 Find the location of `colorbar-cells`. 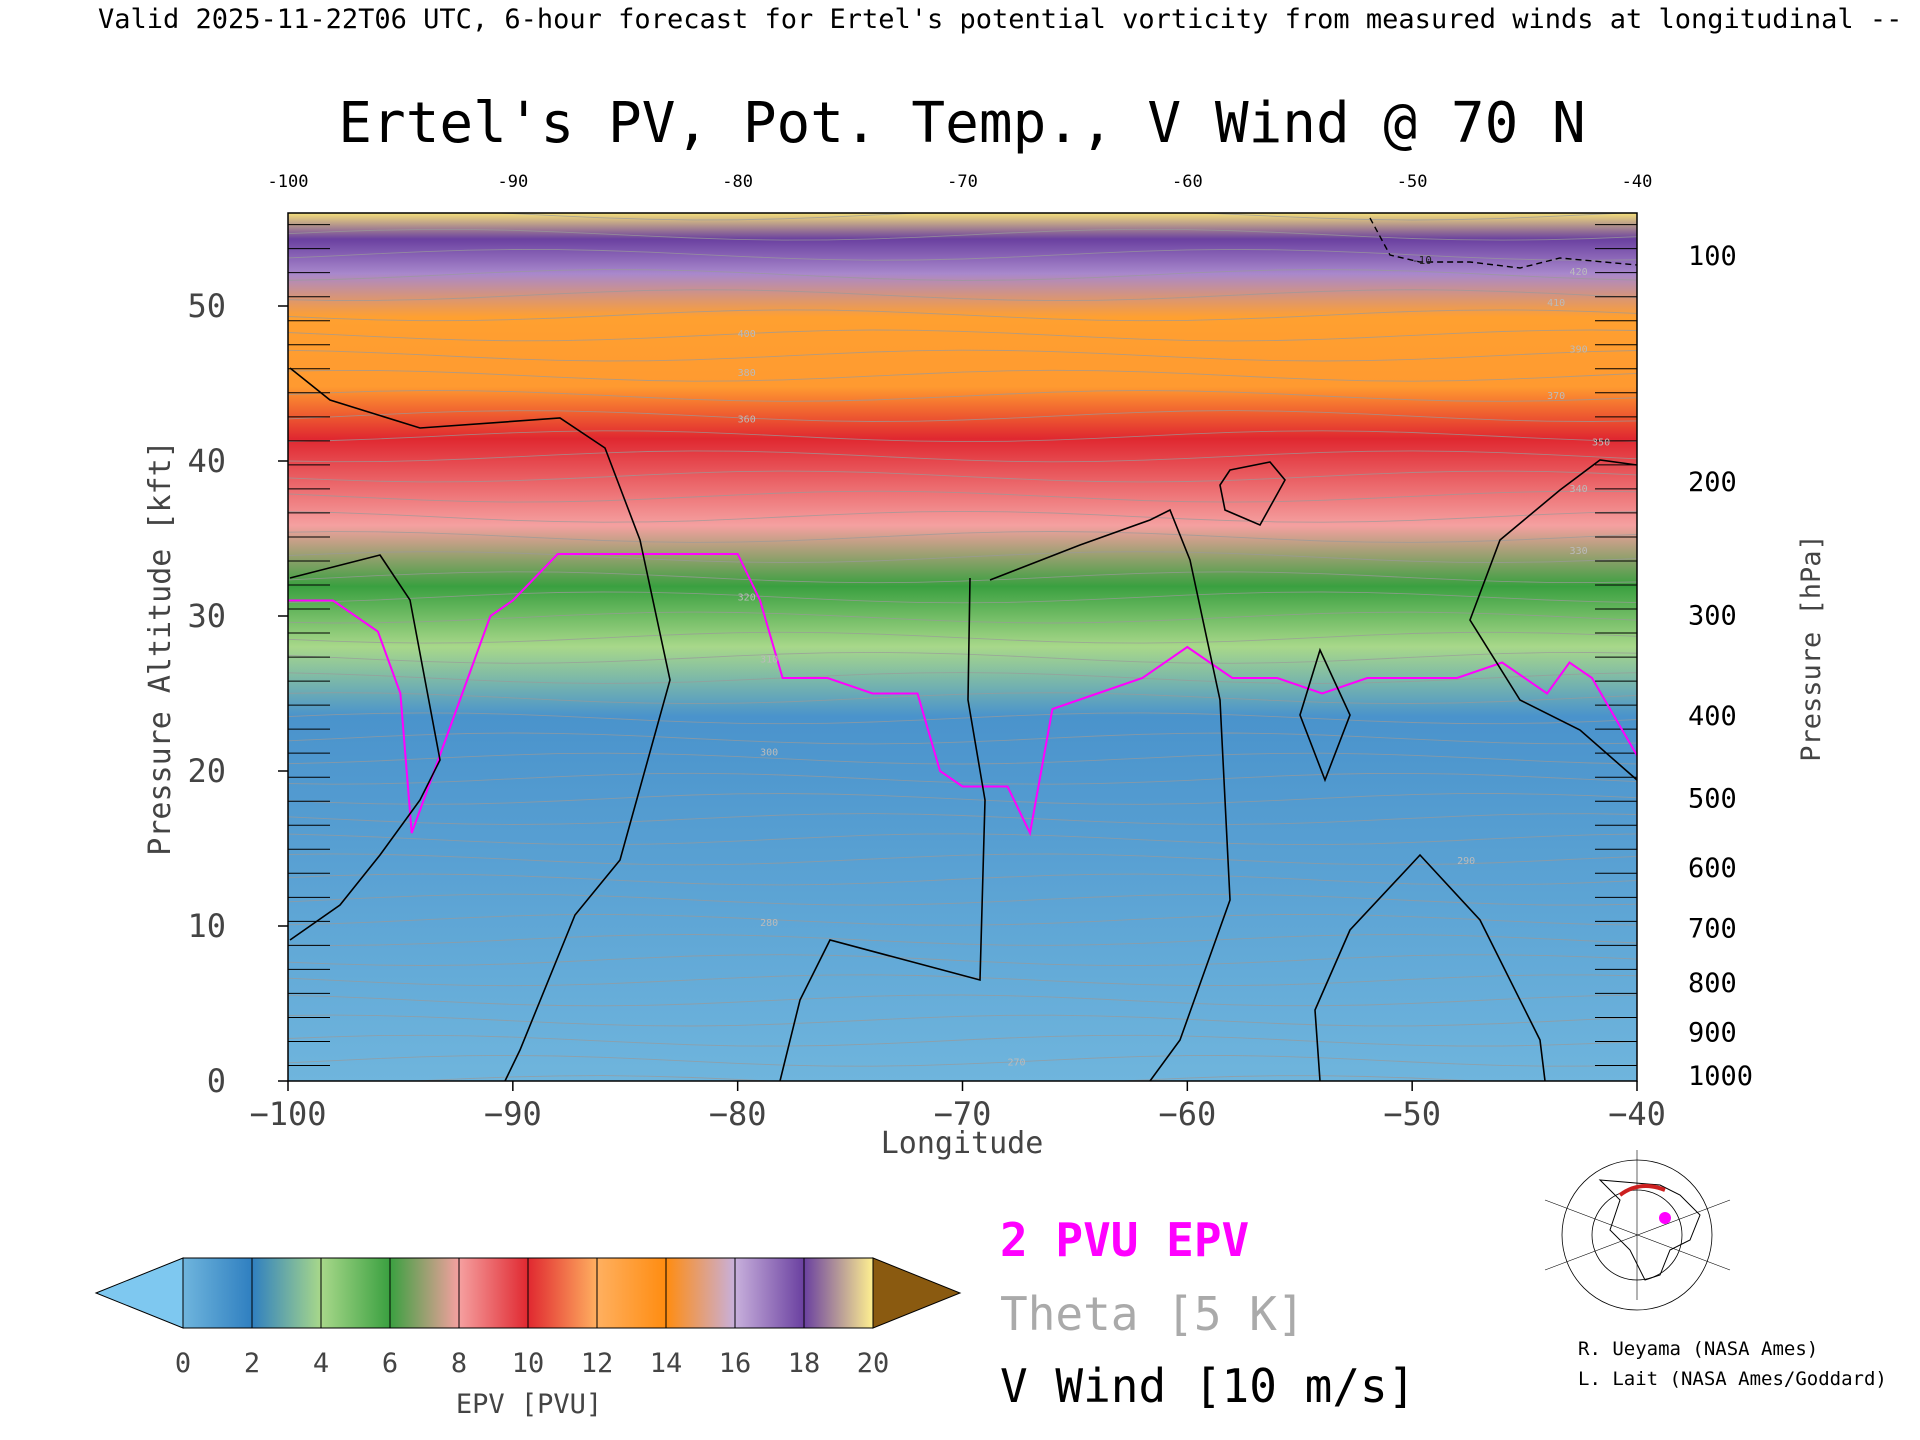

colorbar-cells is located at coordinates (528, 1293).